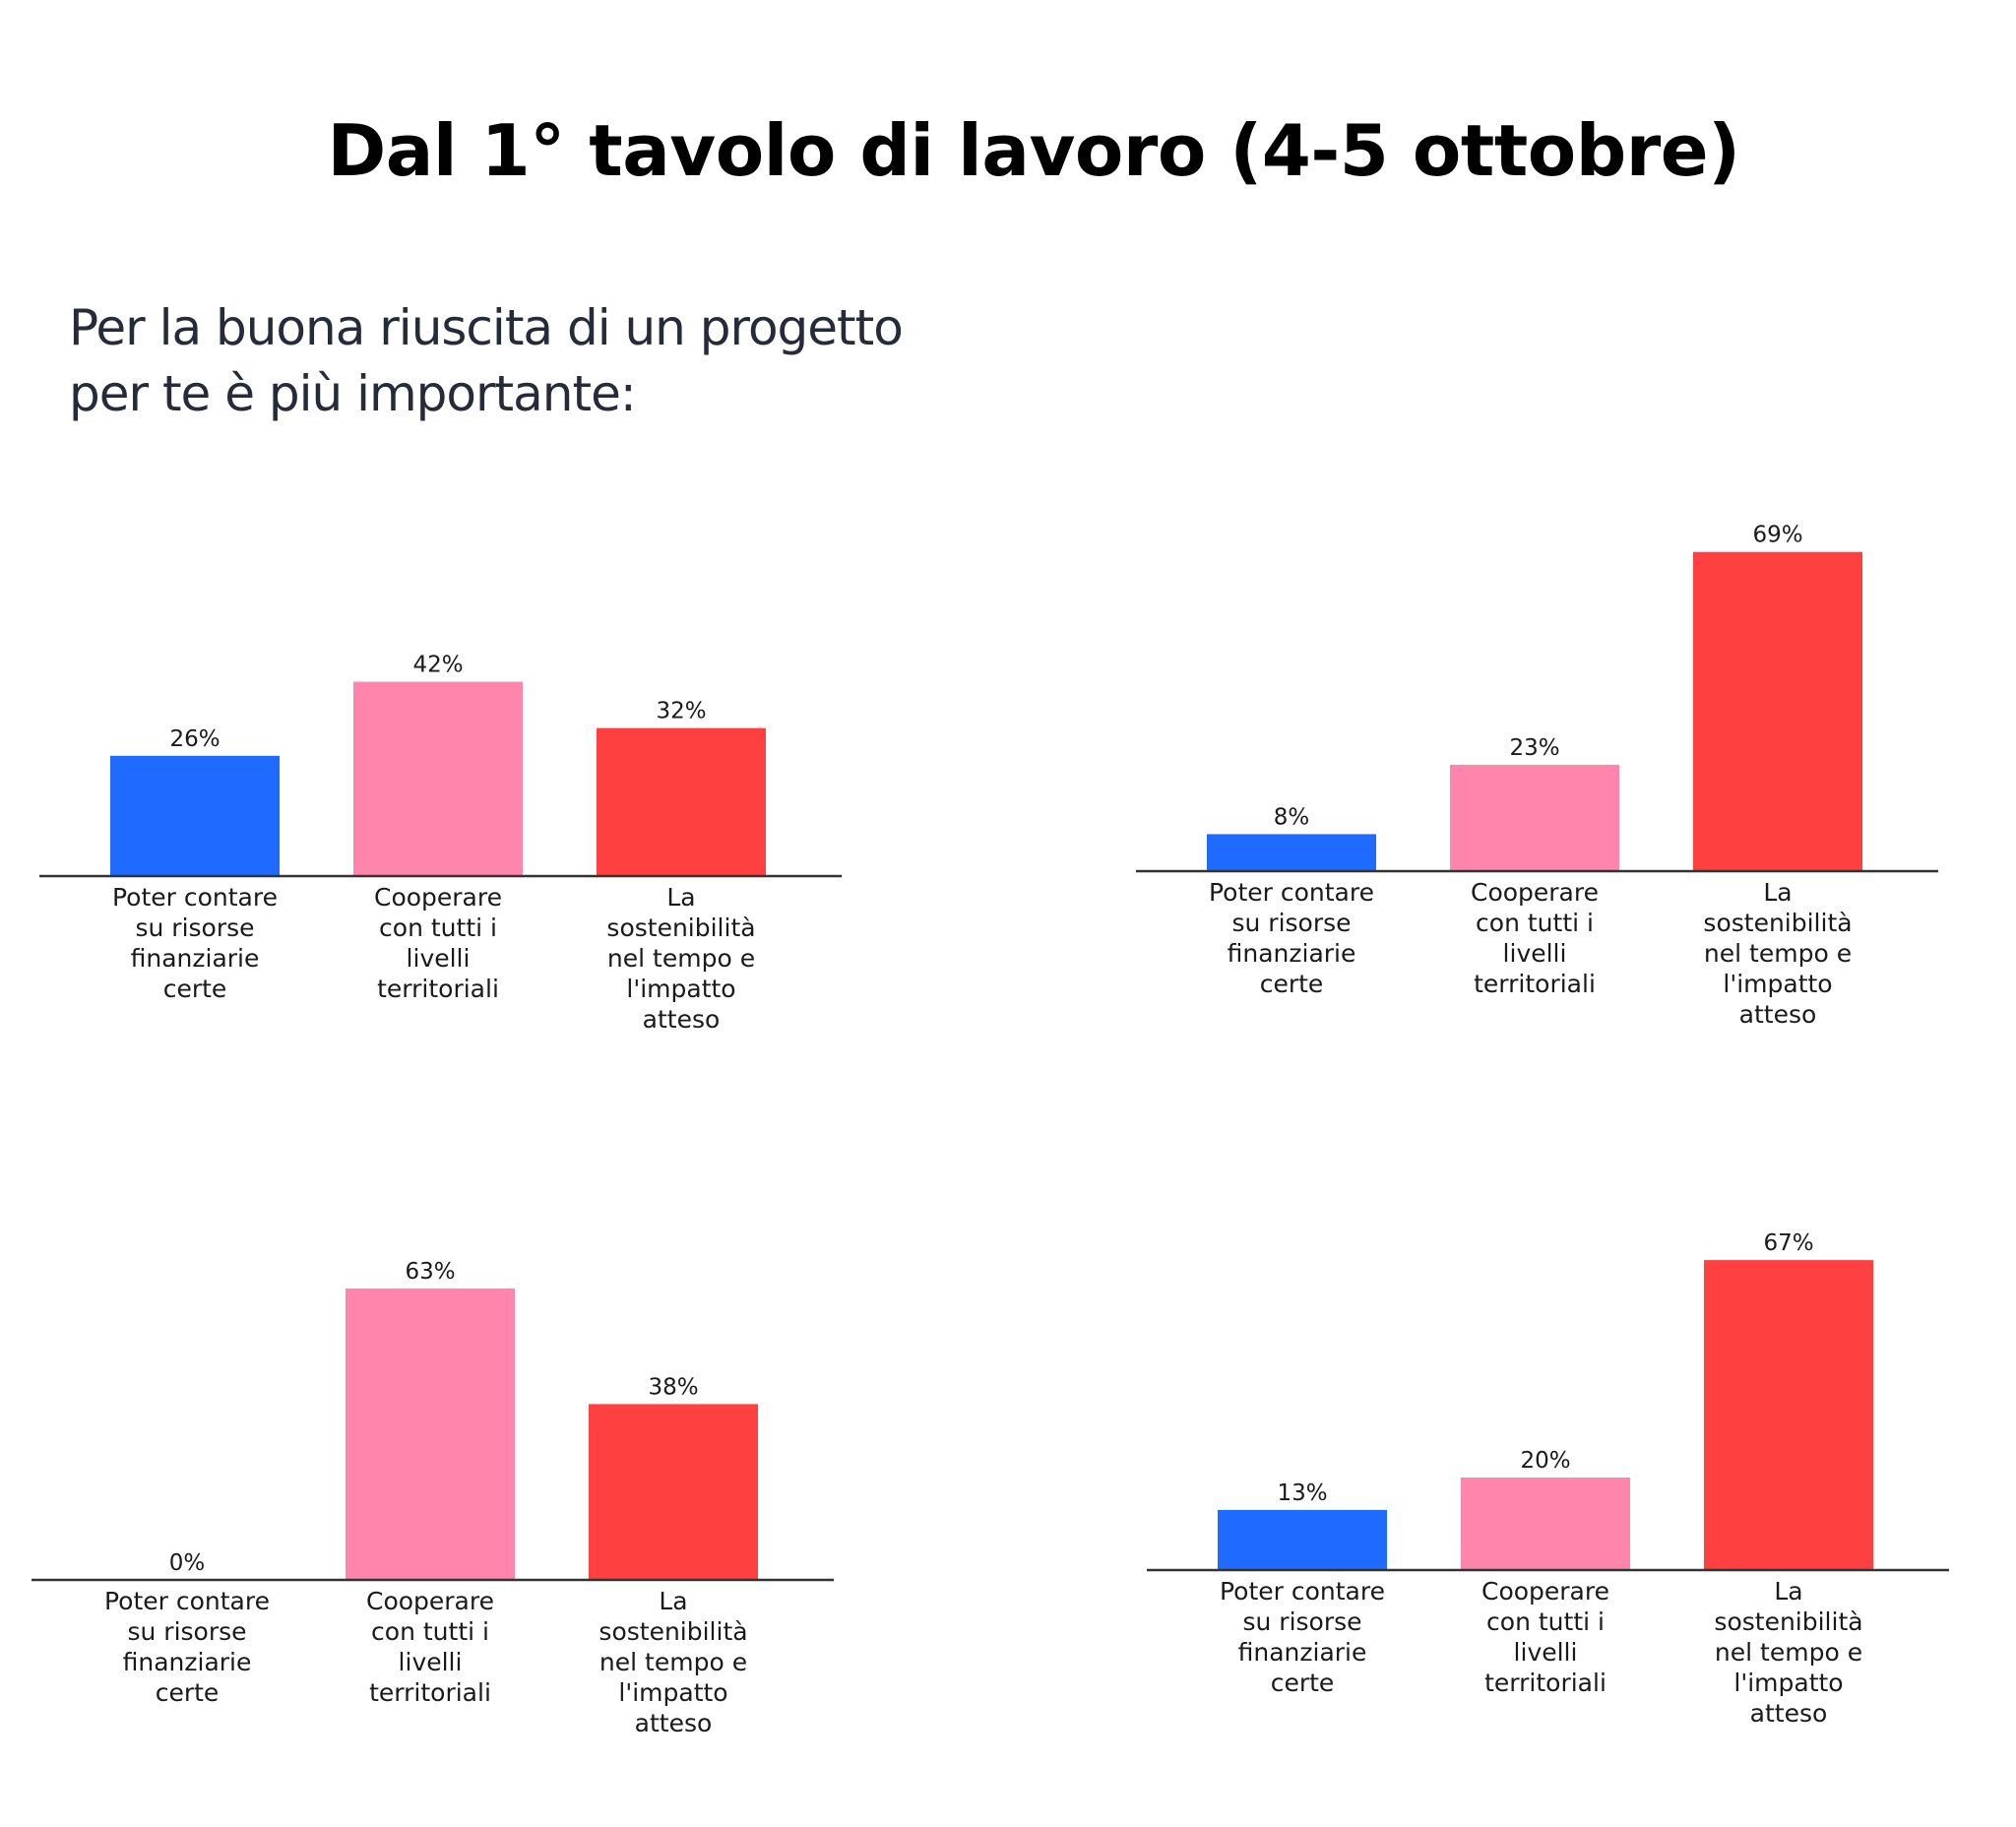  What do you see at coordinates (486, 327) in the screenshot?
I see `question-line-1: Per la buona riuscita di un progetto` at bounding box center [486, 327].